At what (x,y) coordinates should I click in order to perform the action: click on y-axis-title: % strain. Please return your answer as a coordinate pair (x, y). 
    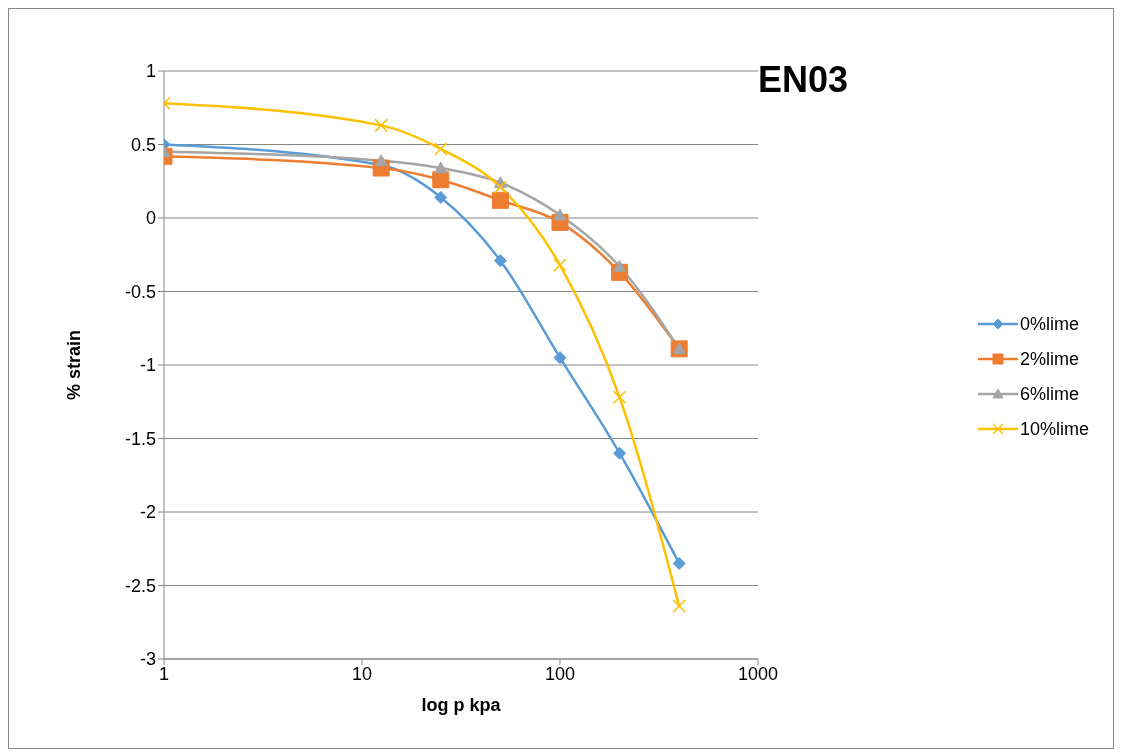
    Looking at the image, I should click on (74, 365).